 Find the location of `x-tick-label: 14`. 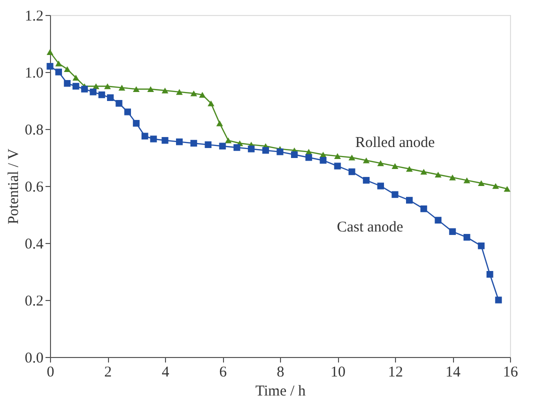

x-tick-label: 14 is located at coordinates (453, 372).